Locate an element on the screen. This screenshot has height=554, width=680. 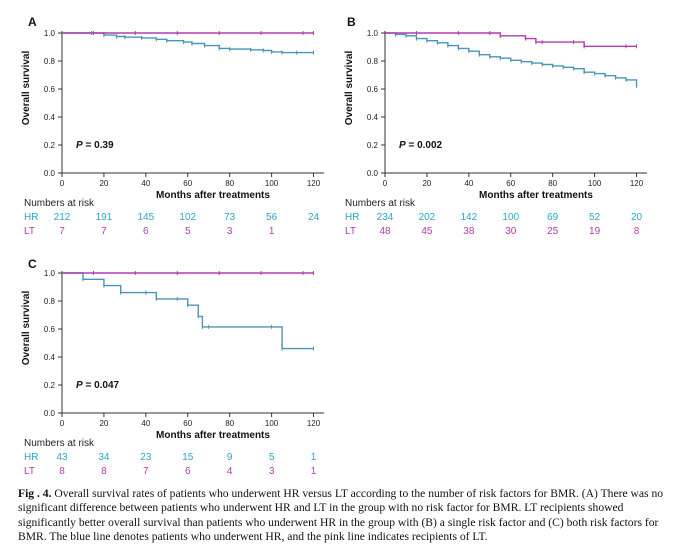
risk-value-hr: 20 is located at coordinates (637, 217).